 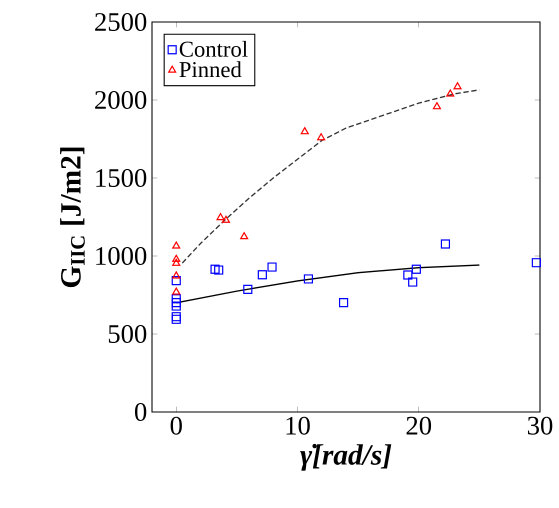 I want to click on x-tick-label: 10, so click(x=298, y=425).